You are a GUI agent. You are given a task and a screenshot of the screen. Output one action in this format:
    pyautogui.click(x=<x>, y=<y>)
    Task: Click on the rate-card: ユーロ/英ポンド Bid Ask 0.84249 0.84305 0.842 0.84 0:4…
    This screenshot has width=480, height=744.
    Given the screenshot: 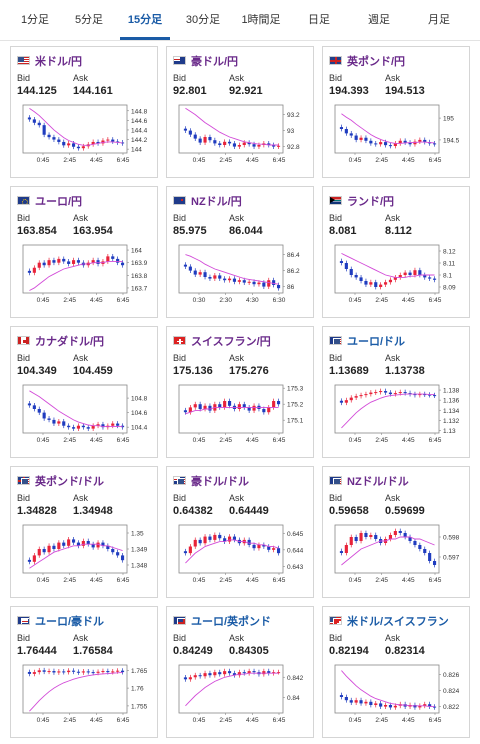 What is the action you would take?
    pyautogui.click(x=240, y=672)
    